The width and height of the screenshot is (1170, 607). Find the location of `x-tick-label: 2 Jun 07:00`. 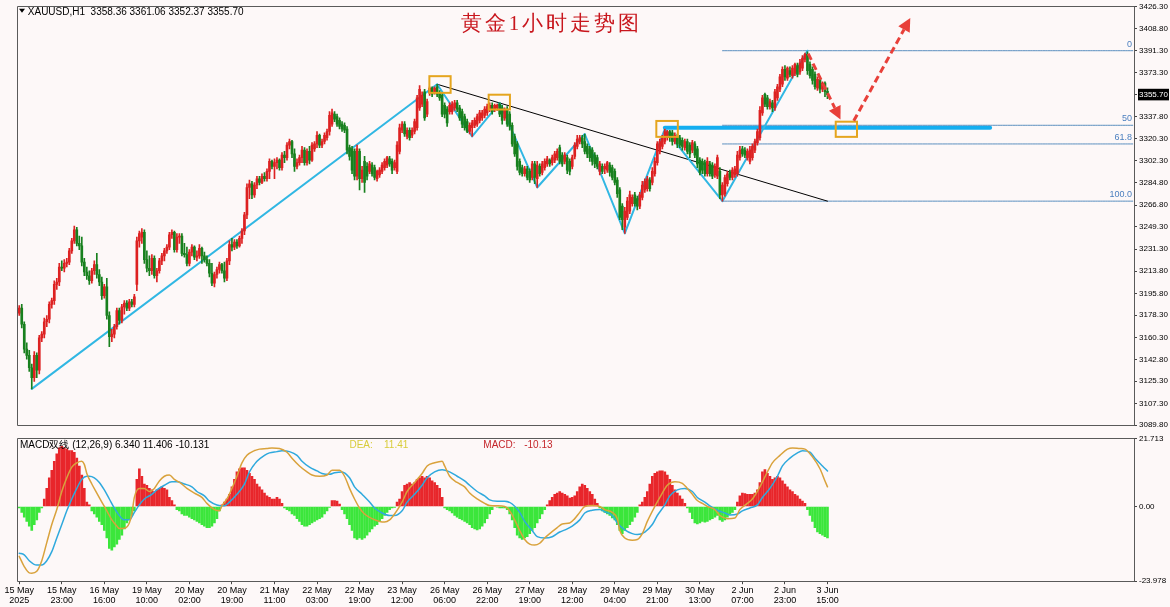

x-tick-label: 2 Jun 07:00 is located at coordinates (742, 594).